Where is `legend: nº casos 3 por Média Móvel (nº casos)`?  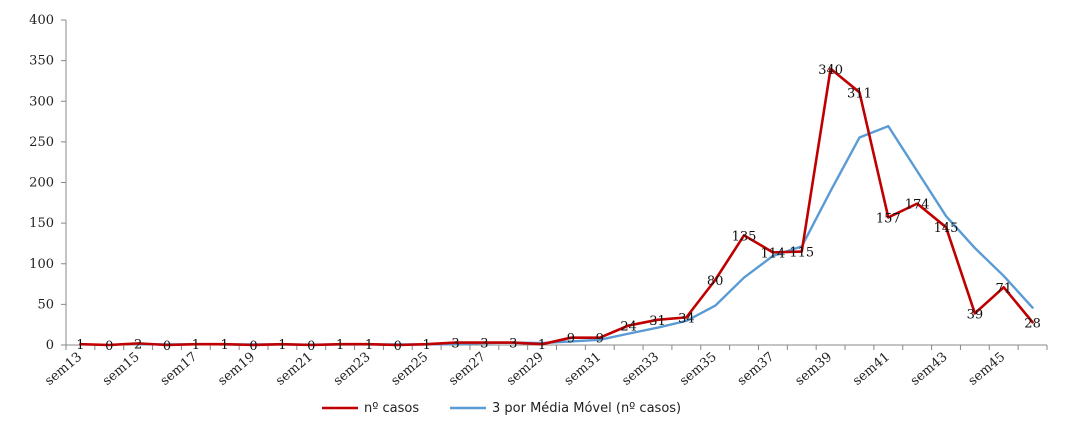
legend: nº casos 3 por Média Móvel (nº casos) is located at coordinates (501, 408).